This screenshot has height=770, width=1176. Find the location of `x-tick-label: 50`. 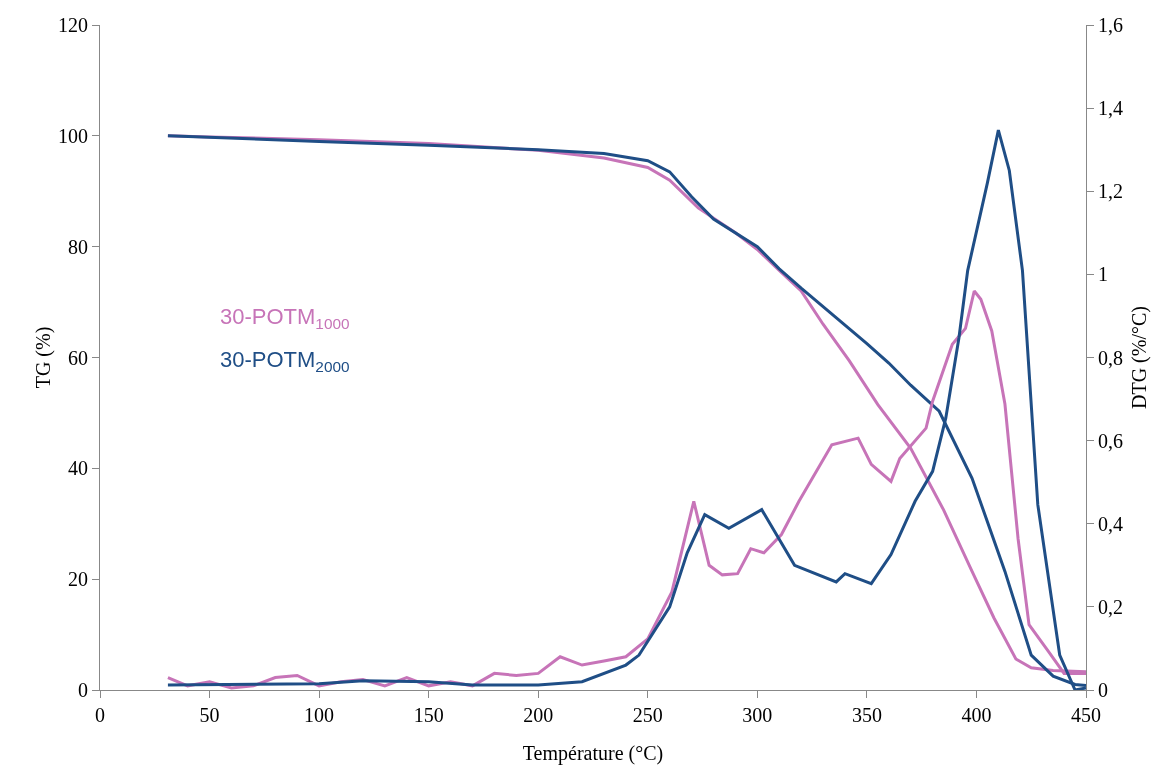

x-tick-label: 50 is located at coordinates (209, 715).